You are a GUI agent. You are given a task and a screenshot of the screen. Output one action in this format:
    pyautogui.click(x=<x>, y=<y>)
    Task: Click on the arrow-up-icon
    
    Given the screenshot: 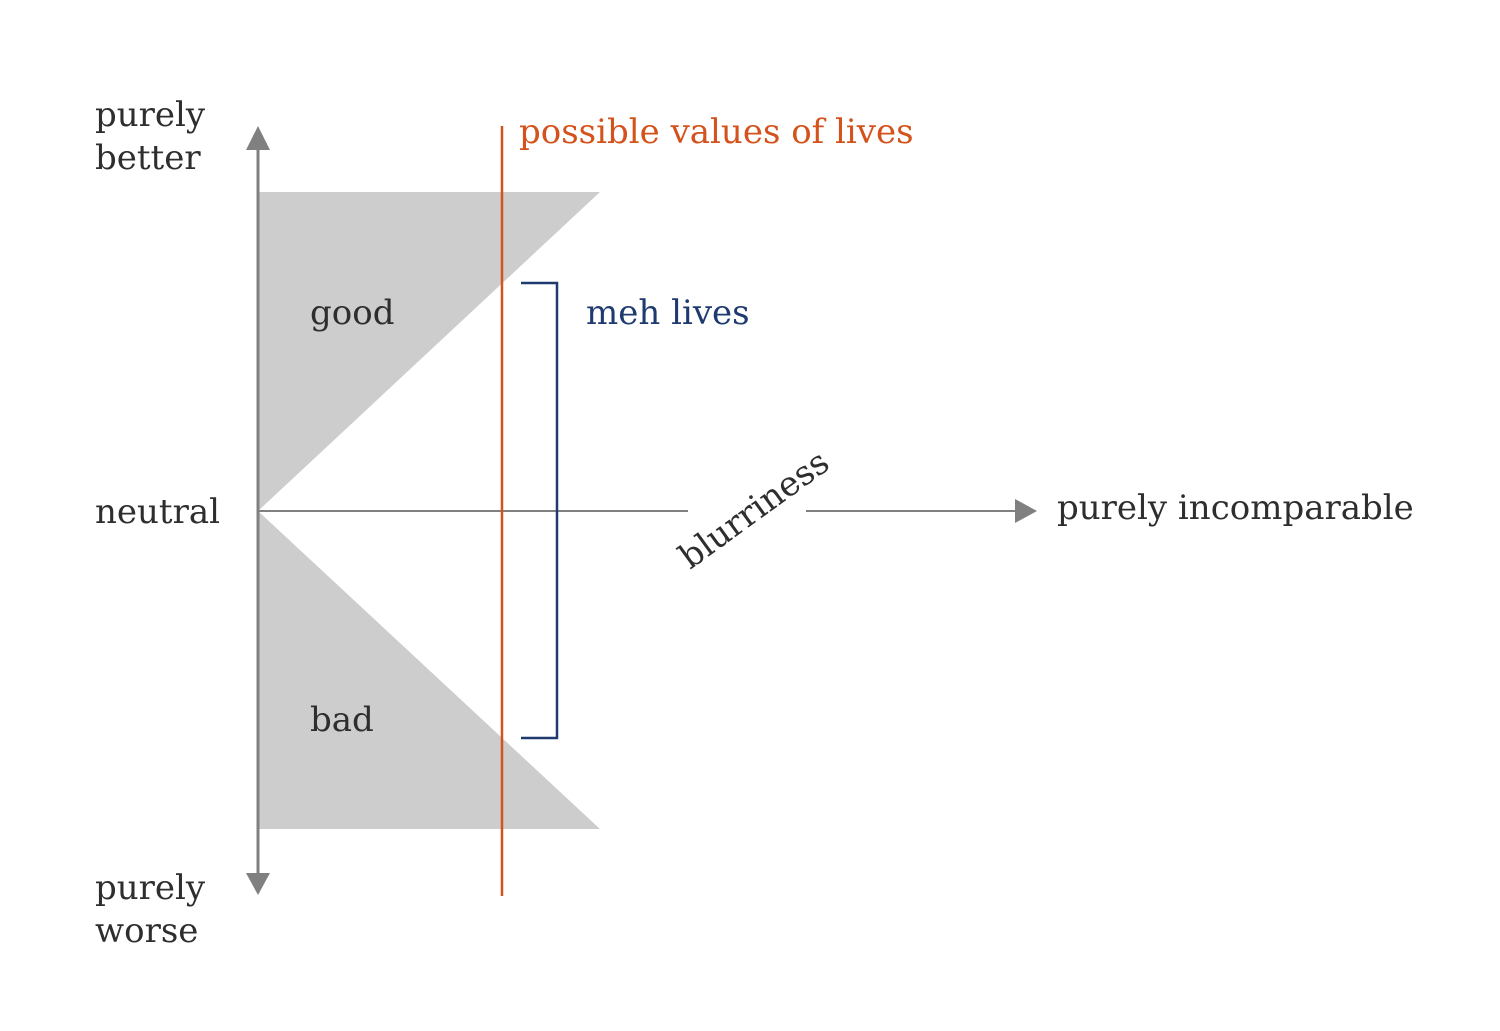 What is the action you would take?
    pyautogui.click(x=258, y=138)
    